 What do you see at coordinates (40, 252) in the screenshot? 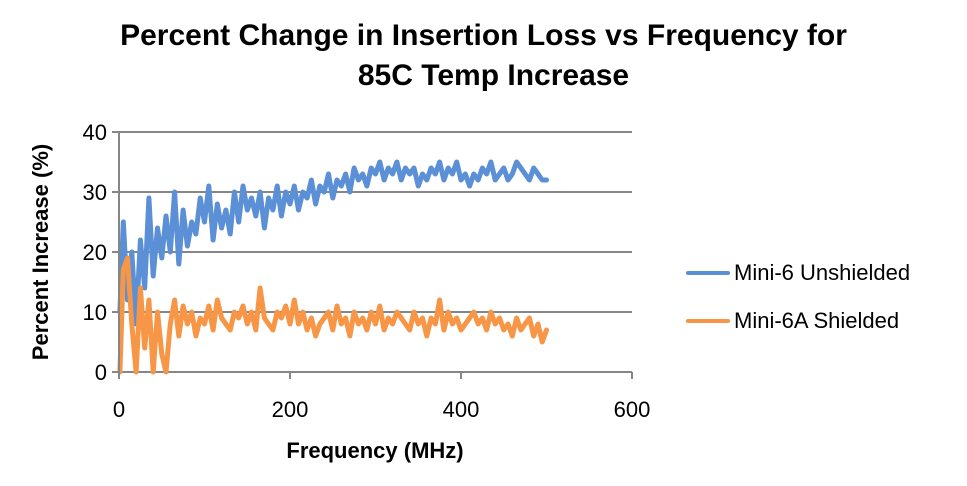
I see `y-axis-label: Percent Increase (%)` at bounding box center [40, 252].